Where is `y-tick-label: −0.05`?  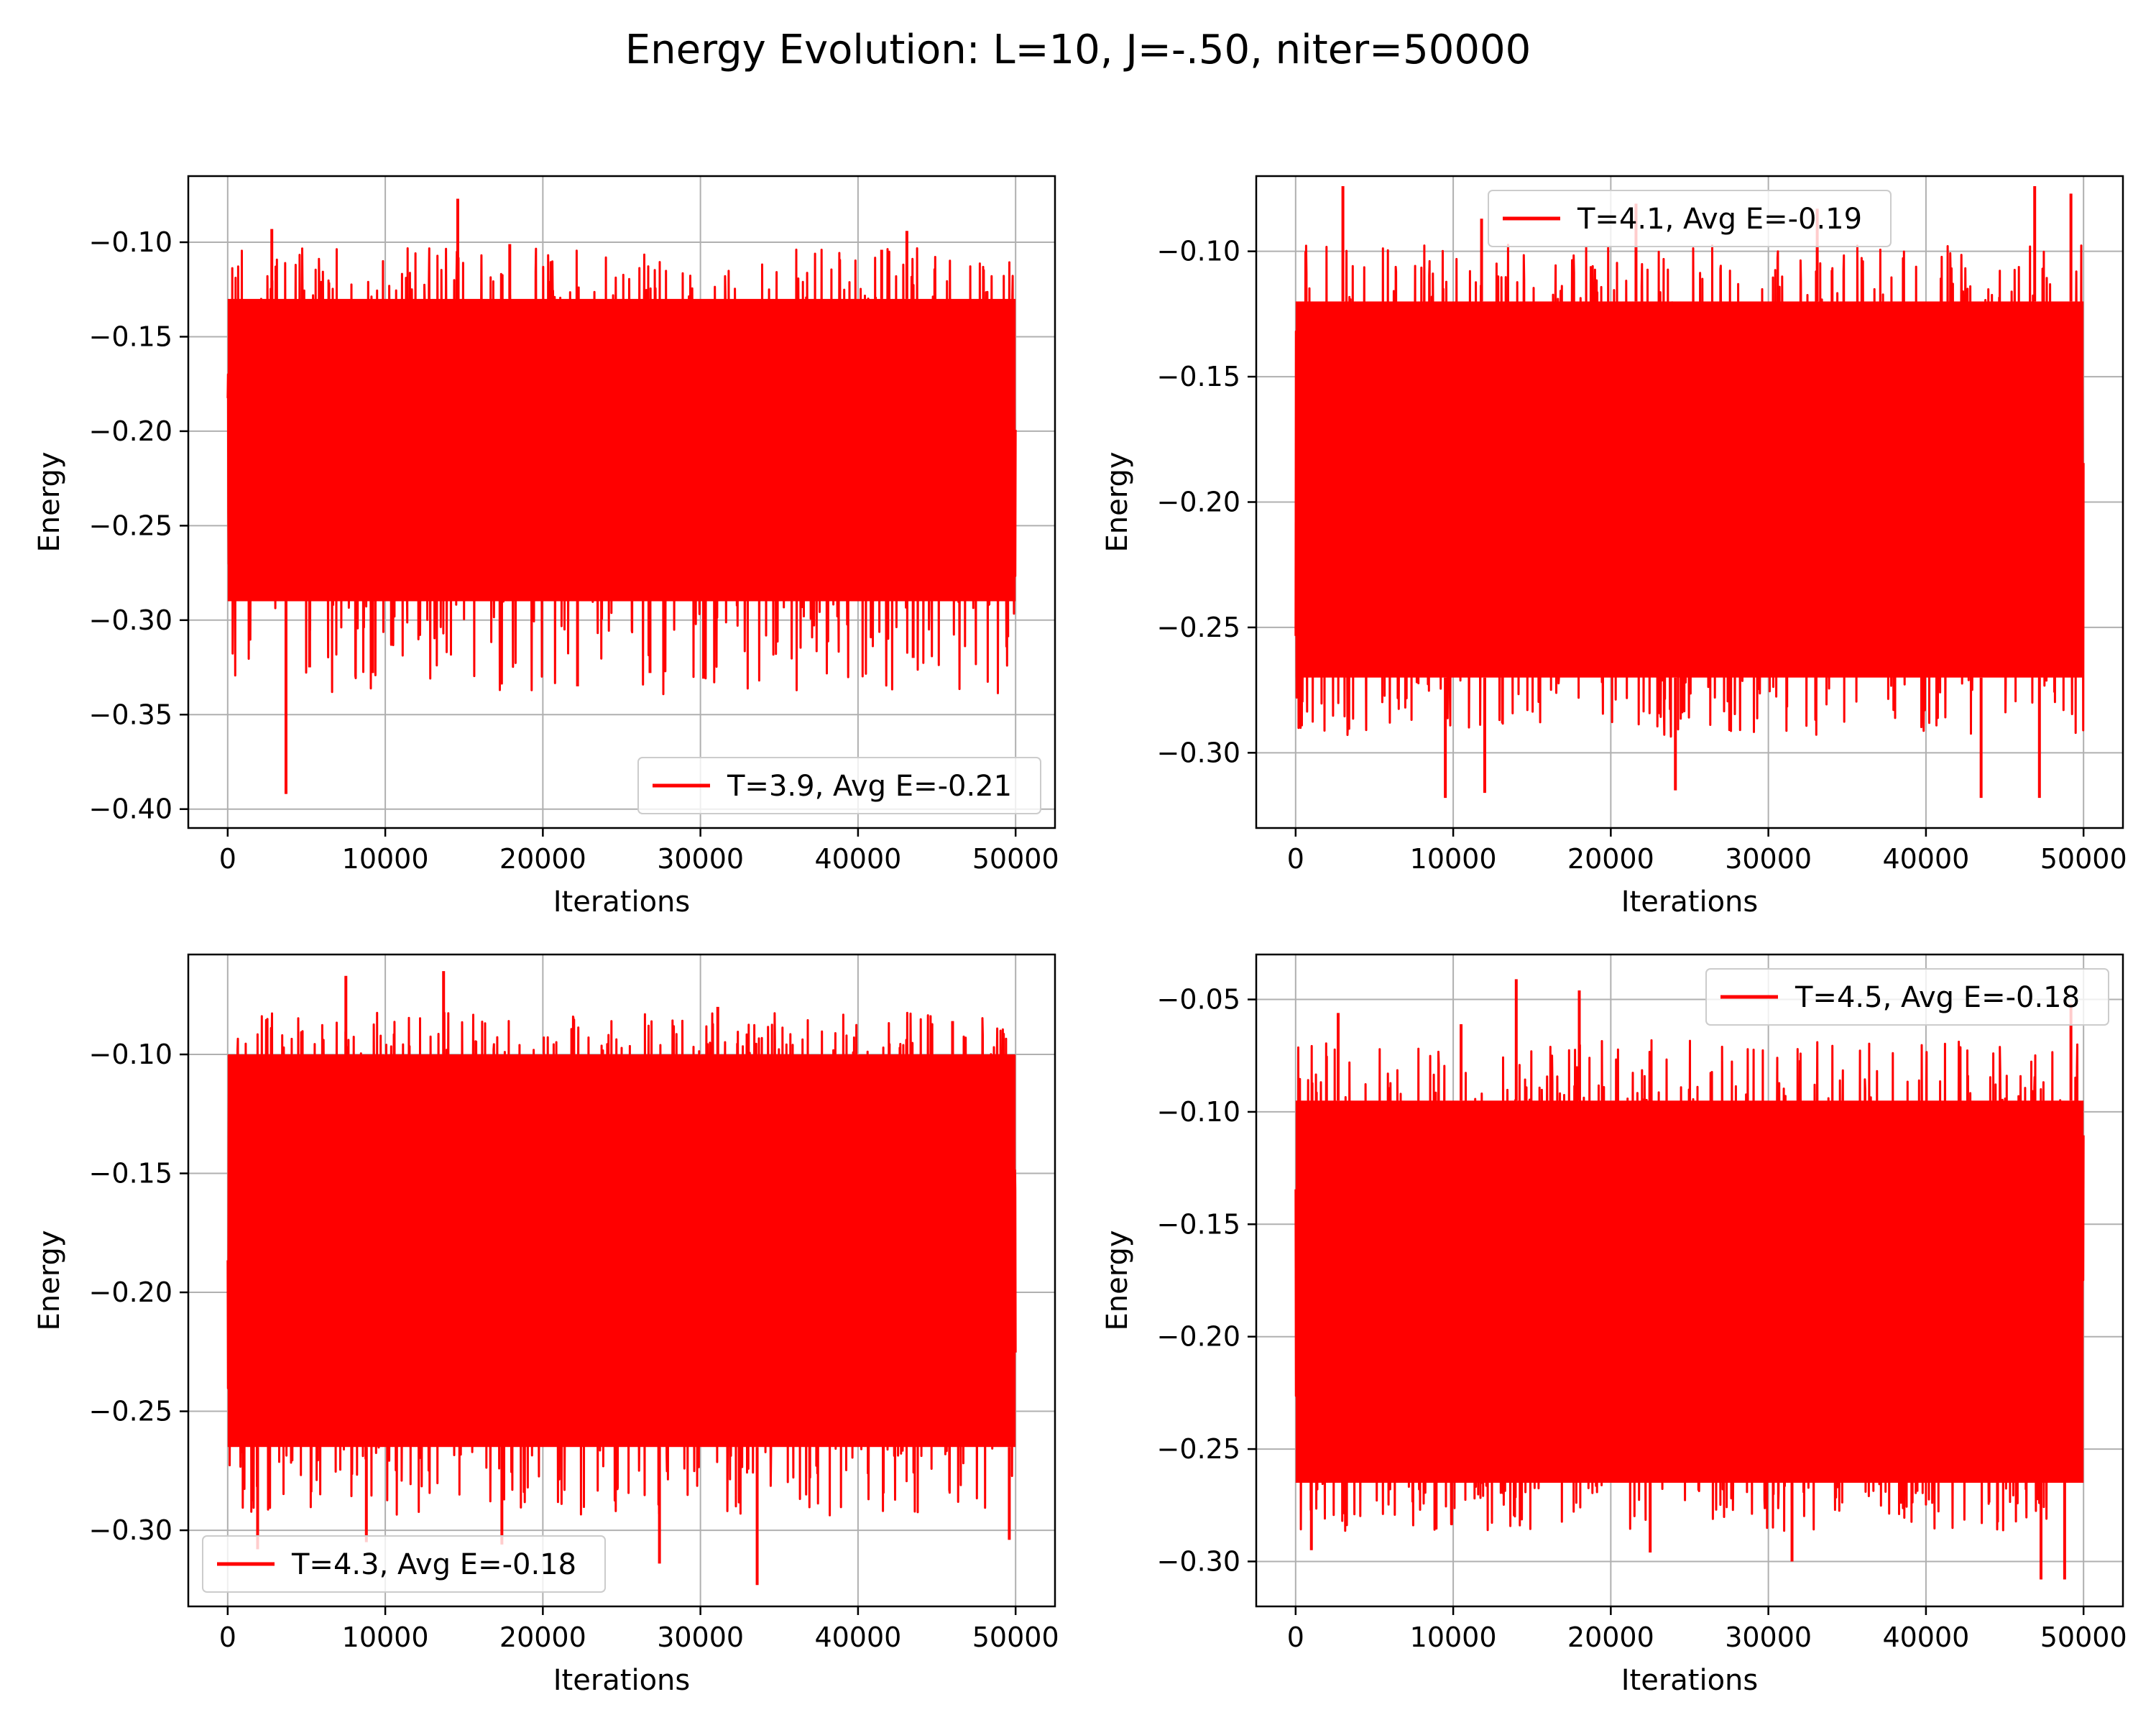
y-tick-label: −0.05 is located at coordinates (1198, 1000).